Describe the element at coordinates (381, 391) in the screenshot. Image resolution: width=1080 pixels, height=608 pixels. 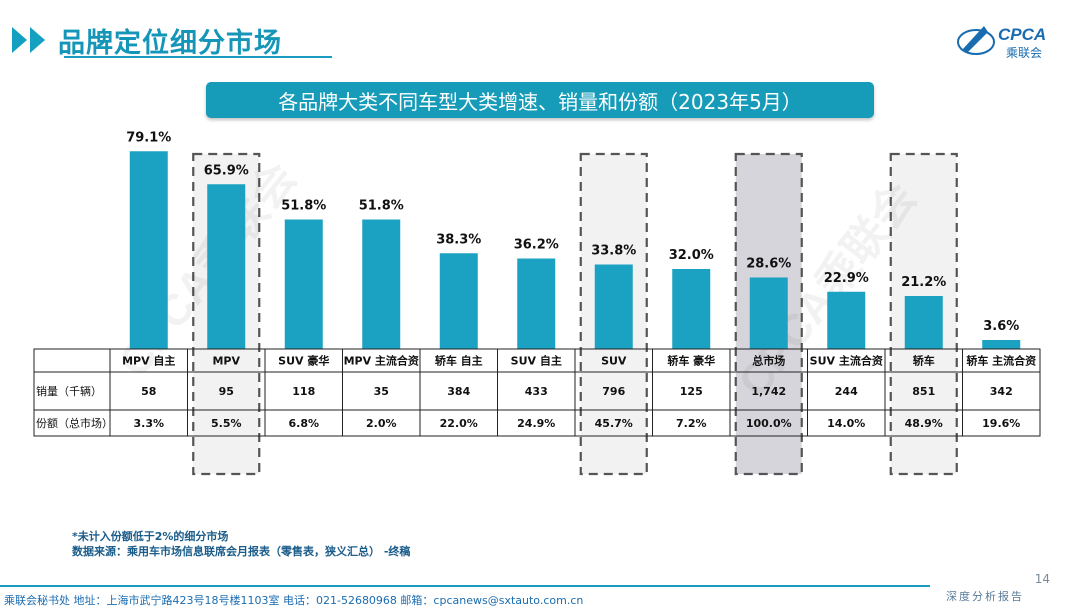
I see `table-cell-0-3: 35` at that location.